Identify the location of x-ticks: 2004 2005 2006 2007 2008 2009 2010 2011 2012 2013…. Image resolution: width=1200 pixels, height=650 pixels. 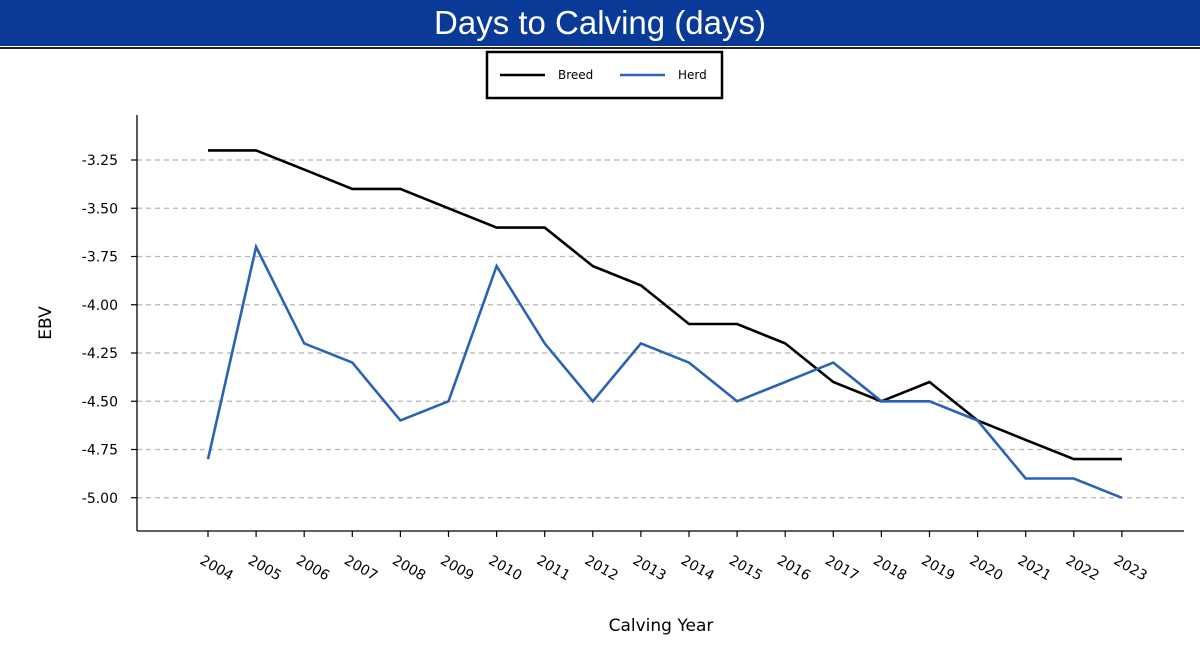
(673, 557).